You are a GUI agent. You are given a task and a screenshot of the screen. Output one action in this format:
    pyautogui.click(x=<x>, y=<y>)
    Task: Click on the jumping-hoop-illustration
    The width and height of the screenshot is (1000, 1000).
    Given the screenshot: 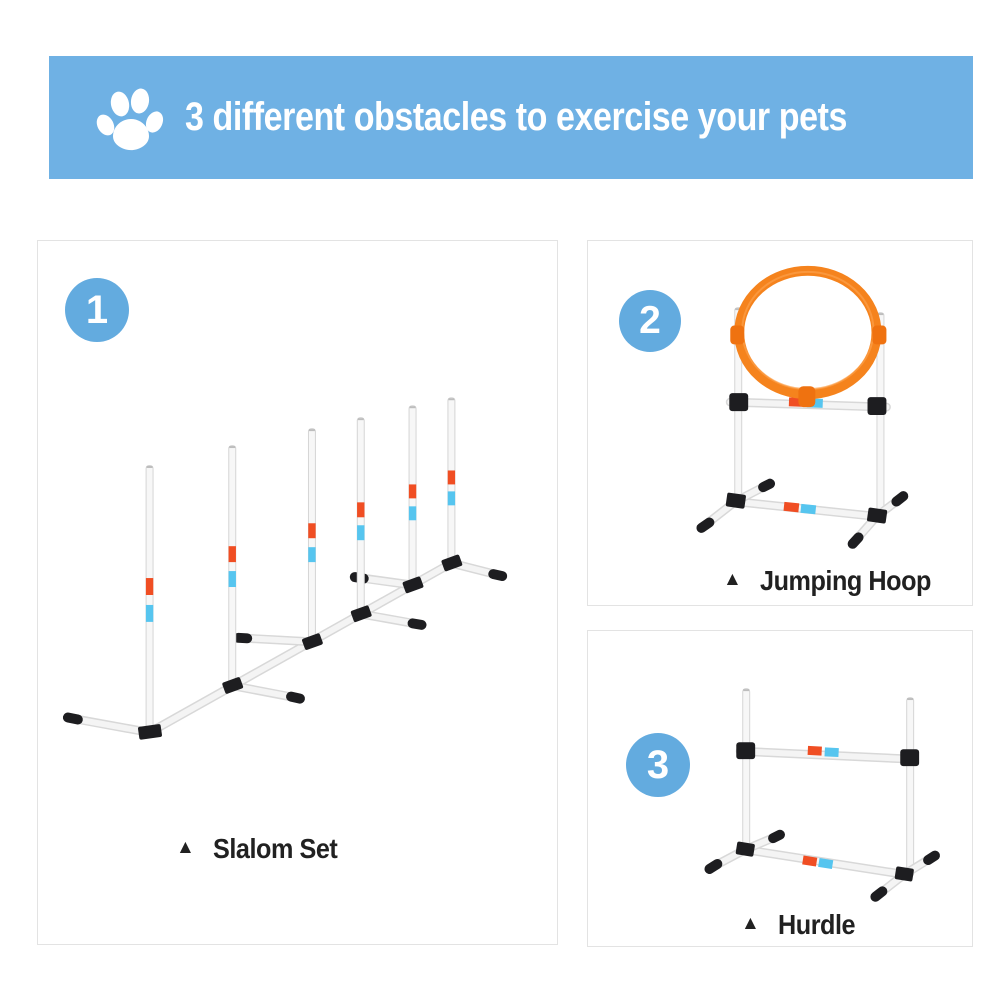 What is the action you would take?
    pyautogui.click(x=802, y=407)
    